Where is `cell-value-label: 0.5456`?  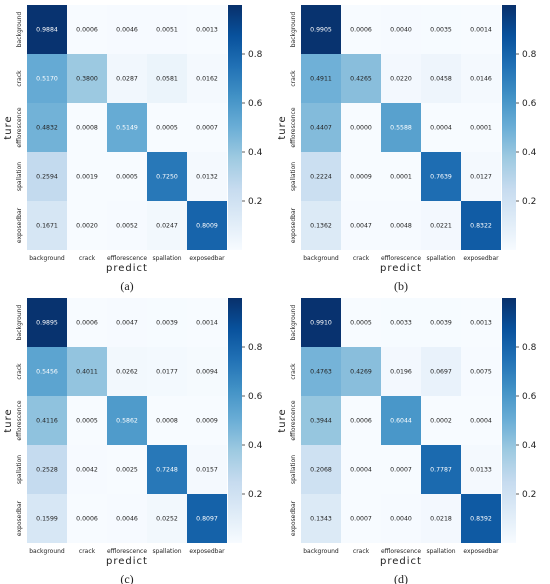
cell-value-label: 0.5456 is located at coordinates (47, 372).